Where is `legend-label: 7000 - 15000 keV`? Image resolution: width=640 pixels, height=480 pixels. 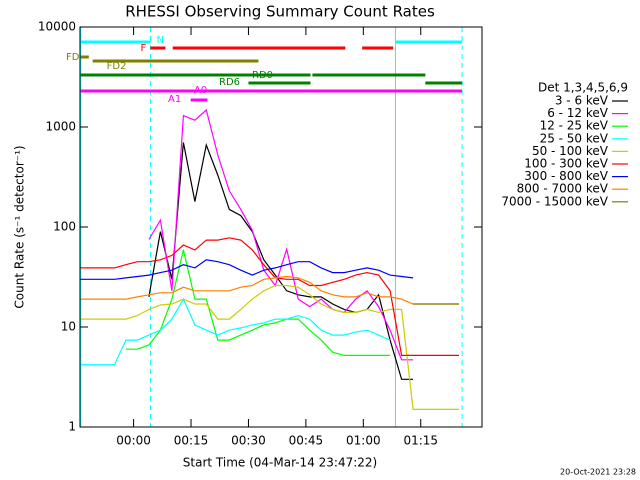
legend-label: 7000 - 15000 keV is located at coordinates (554, 201).